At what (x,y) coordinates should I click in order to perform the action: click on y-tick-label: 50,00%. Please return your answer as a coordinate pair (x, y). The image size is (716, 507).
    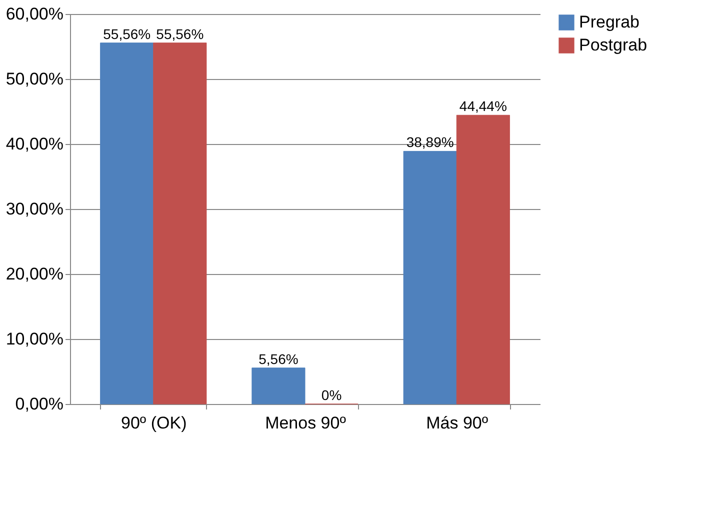
    Looking at the image, I should click on (35, 79).